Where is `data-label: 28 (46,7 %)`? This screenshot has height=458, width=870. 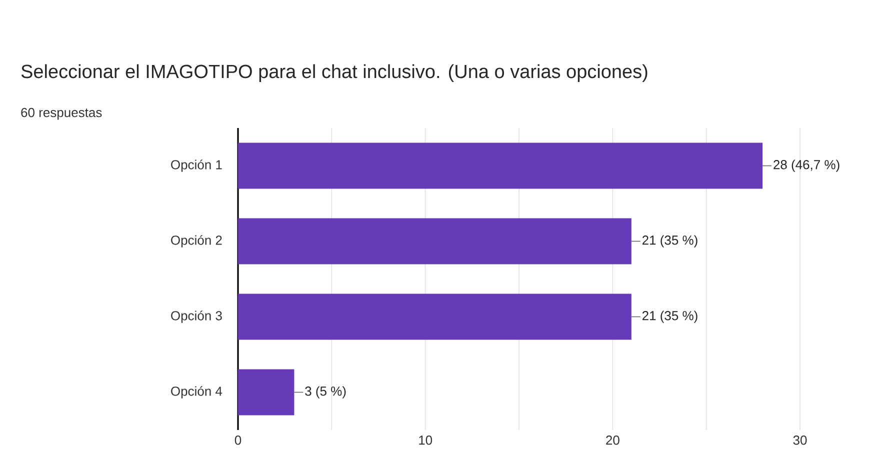 data-label: 28 (46,7 %) is located at coordinates (807, 166).